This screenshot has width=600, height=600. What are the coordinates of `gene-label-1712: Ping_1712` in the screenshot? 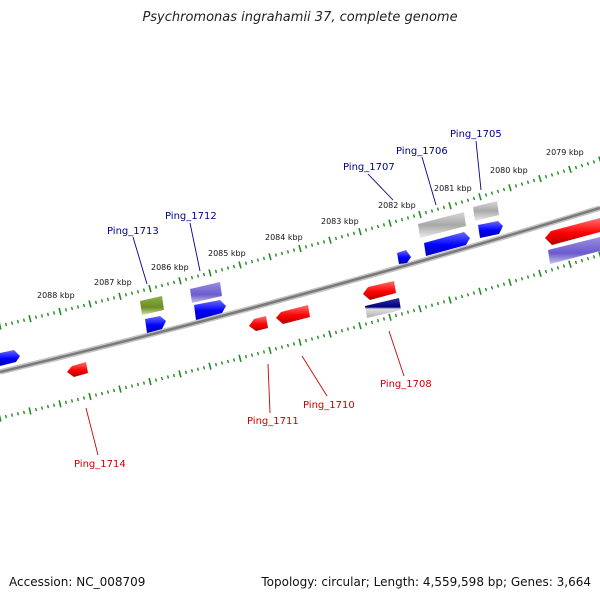 It's located at (191, 216).